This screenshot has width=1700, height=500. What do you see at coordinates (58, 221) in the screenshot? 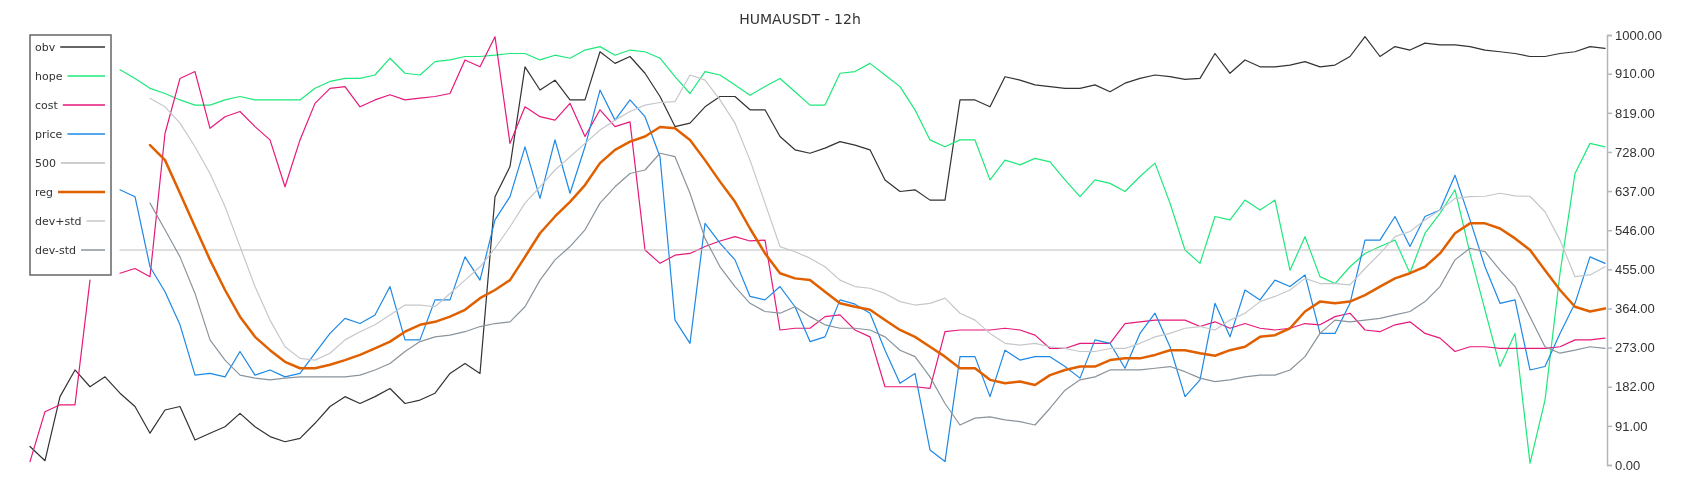
I see `legend-label: dev+std` at bounding box center [58, 221].